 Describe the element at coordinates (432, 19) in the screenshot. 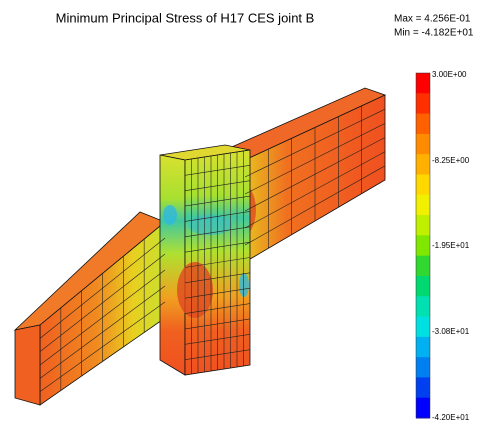

I see `max-label: Max = 4.256E-01` at that location.